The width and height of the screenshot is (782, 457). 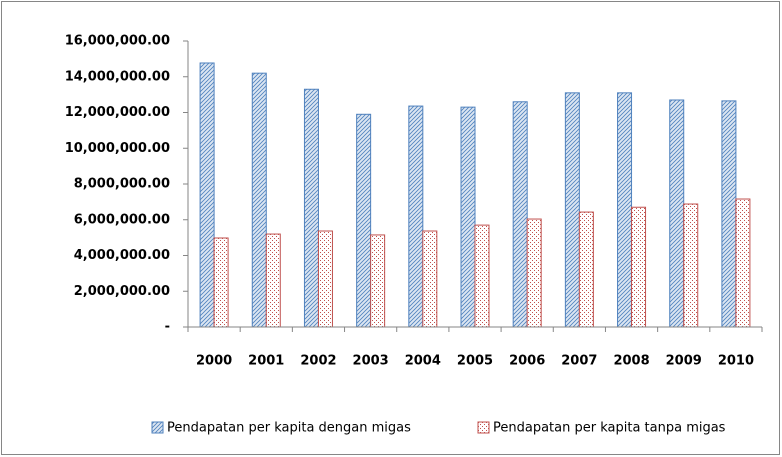 What do you see at coordinates (122, 184) in the screenshot?
I see `y-tick-label: 8,000,000.00` at bounding box center [122, 184].